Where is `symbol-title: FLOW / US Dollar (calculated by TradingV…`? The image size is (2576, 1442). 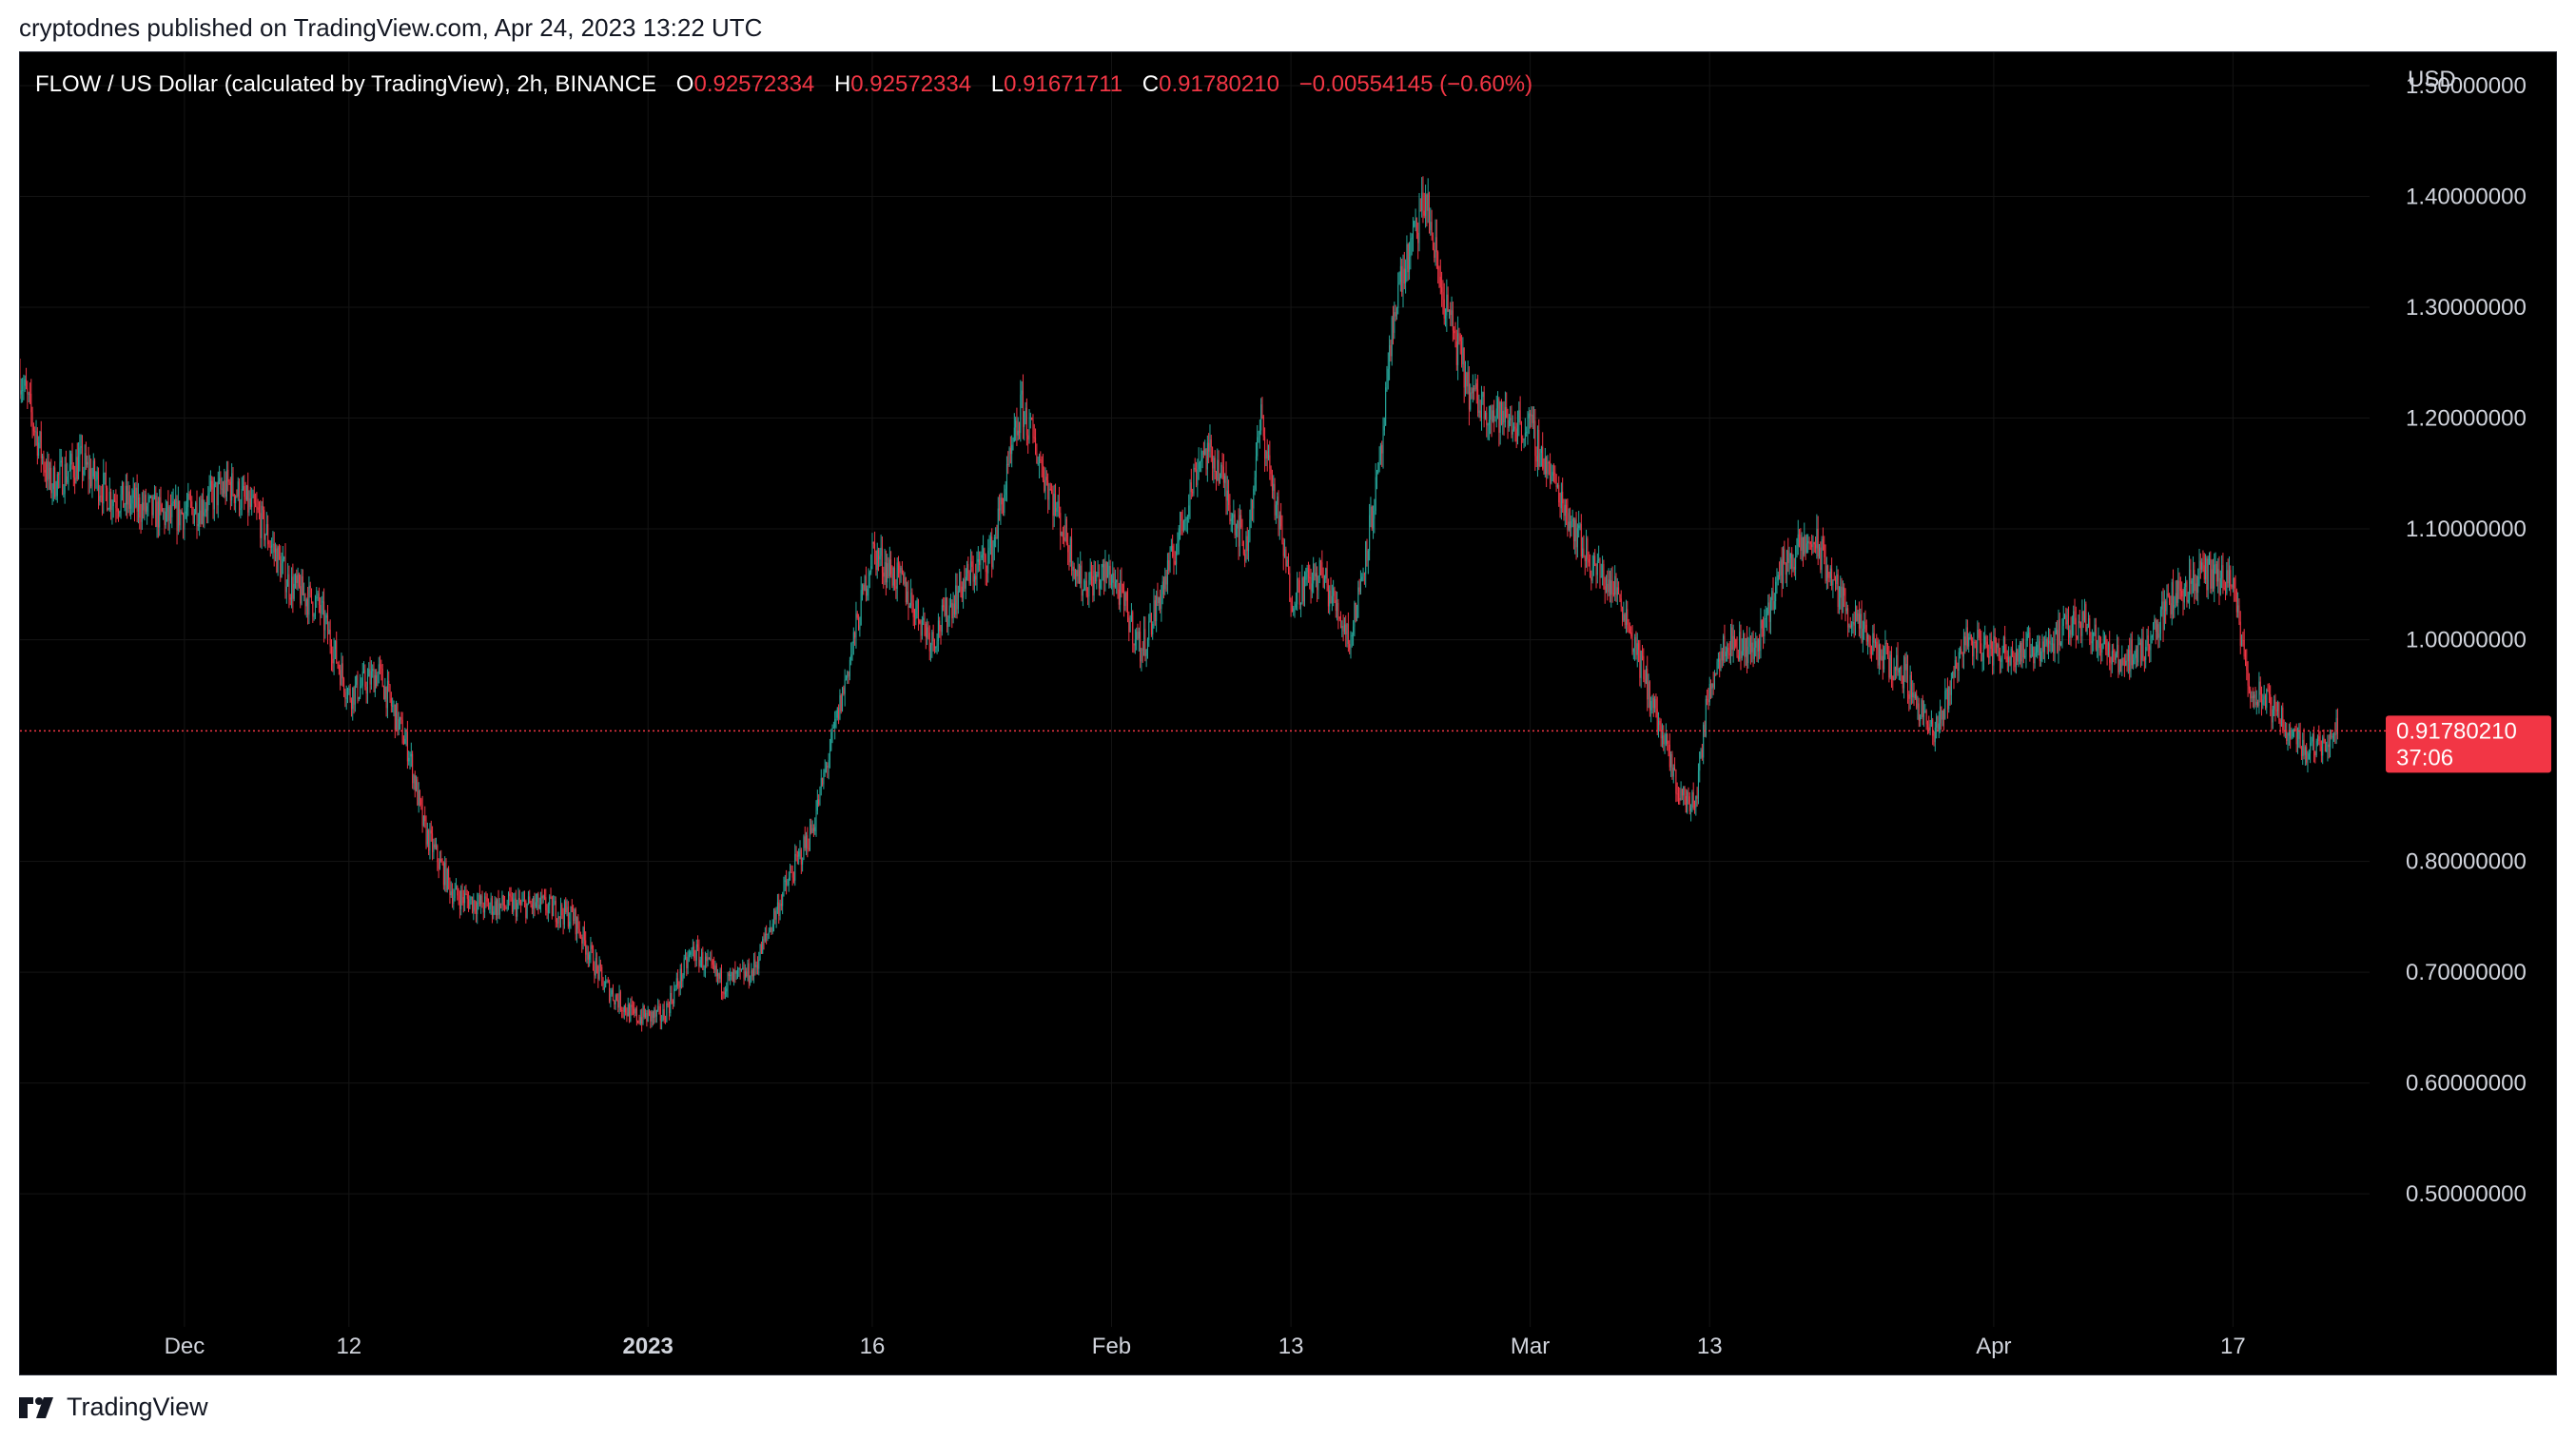 symbol-title: FLOW / US Dollar (calculated by TradingV… is located at coordinates (346, 84).